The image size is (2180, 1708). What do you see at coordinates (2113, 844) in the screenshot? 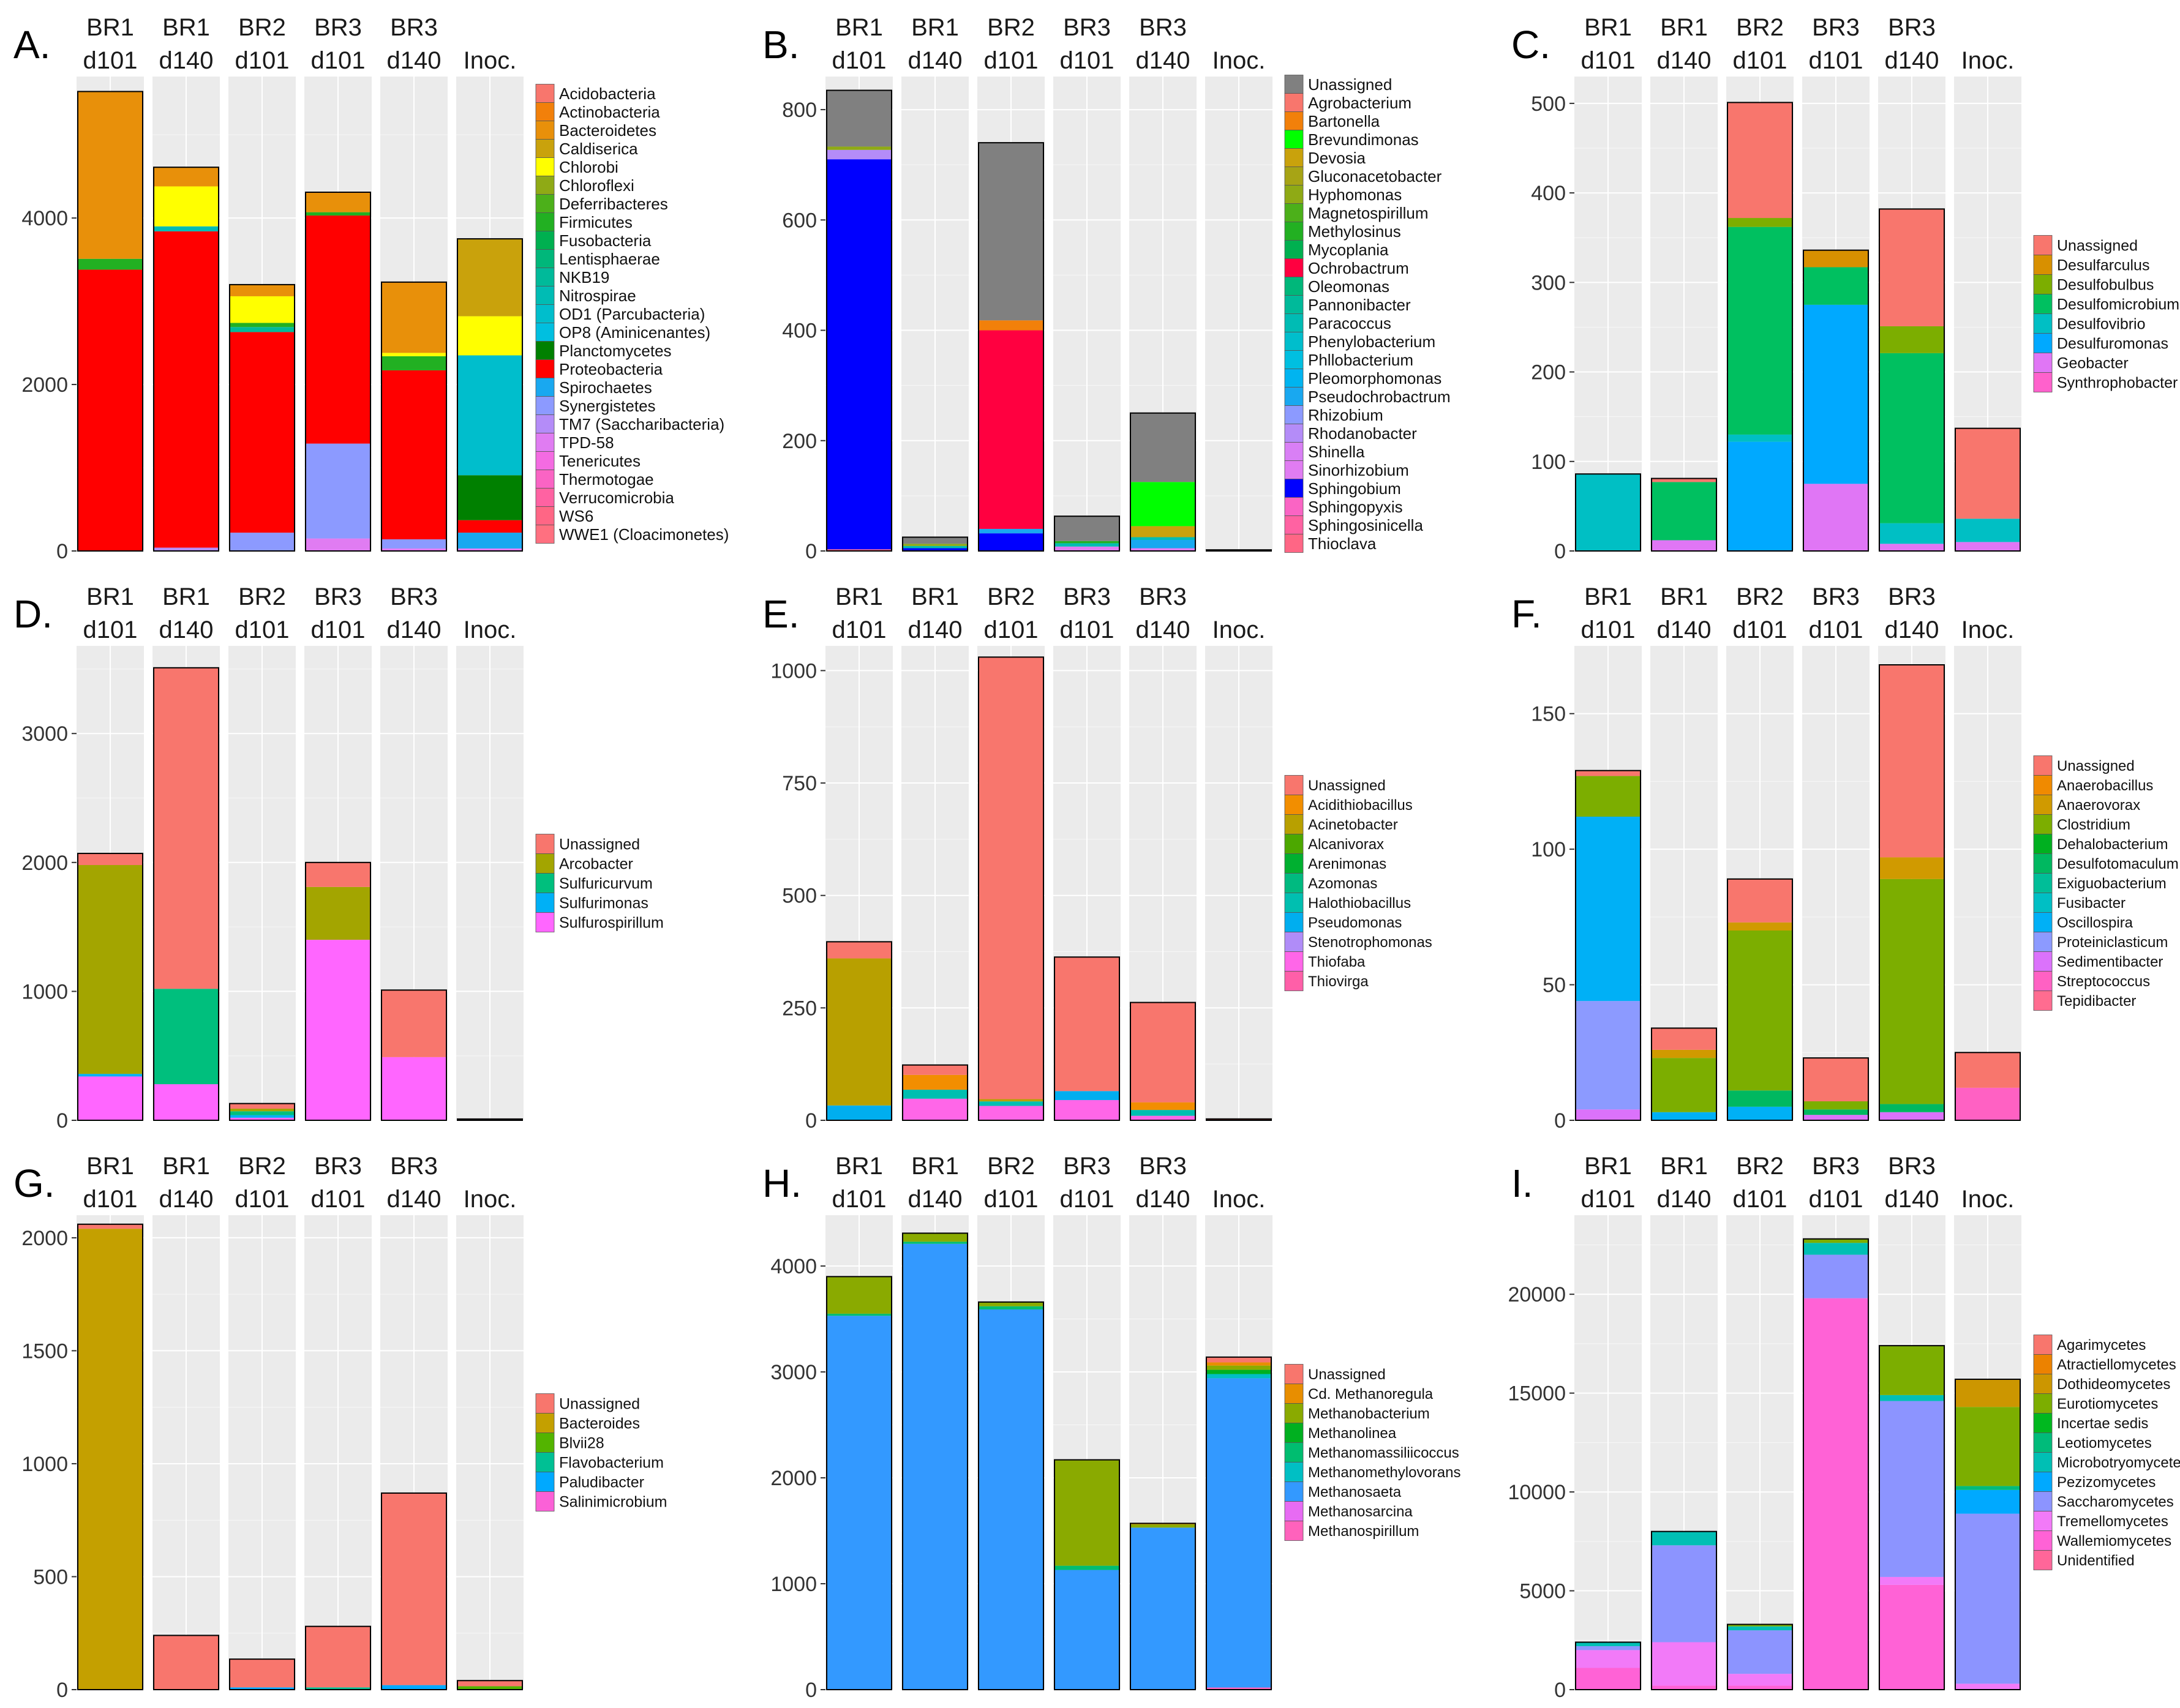
I see `legend-label: Dehalobacterium` at bounding box center [2113, 844].